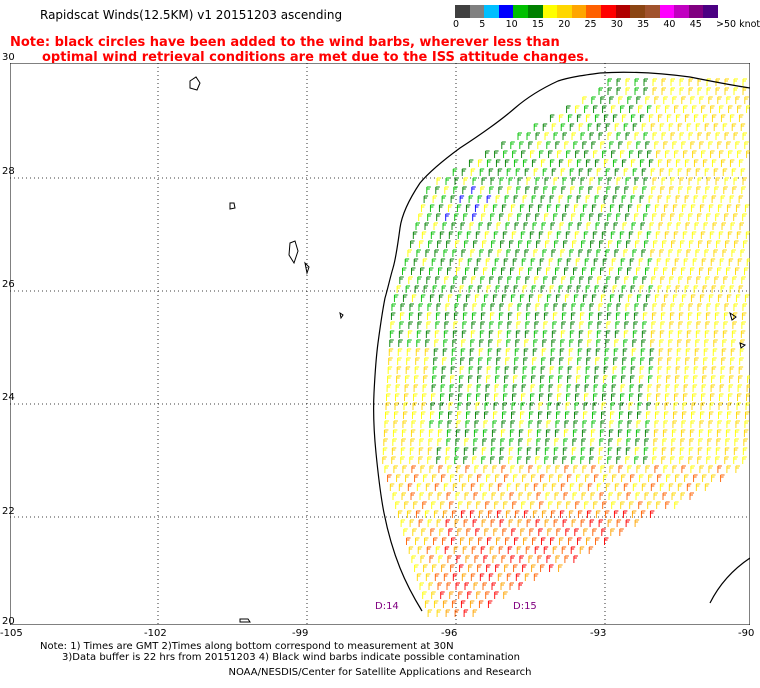 Image resolution: width=760 pixels, height=688 pixels. What do you see at coordinates (550, 11) in the screenshot?
I see `color-scale-swatch` at bounding box center [550, 11].